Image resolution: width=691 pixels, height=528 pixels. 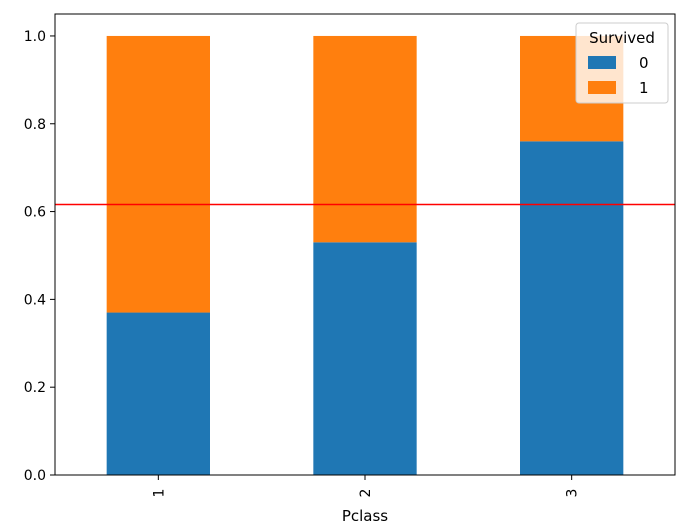 What do you see at coordinates (39, 256) in the screenshot?
I see `y-axis: 0.0 0.2 0.4 0.6 0.8 1.0` at bounding box center [39, 256].